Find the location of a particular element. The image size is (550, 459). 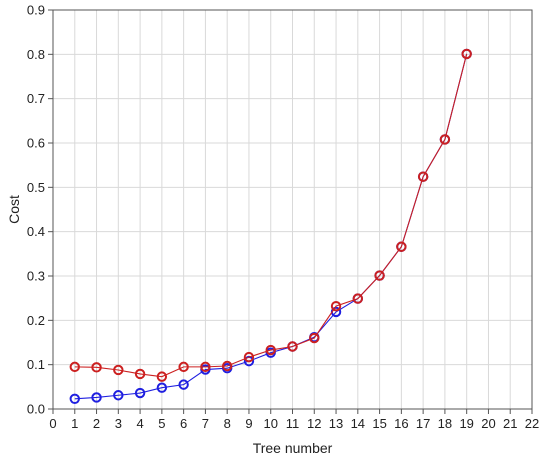

x-tick-label: 20 is located at coordinates (488, 423).